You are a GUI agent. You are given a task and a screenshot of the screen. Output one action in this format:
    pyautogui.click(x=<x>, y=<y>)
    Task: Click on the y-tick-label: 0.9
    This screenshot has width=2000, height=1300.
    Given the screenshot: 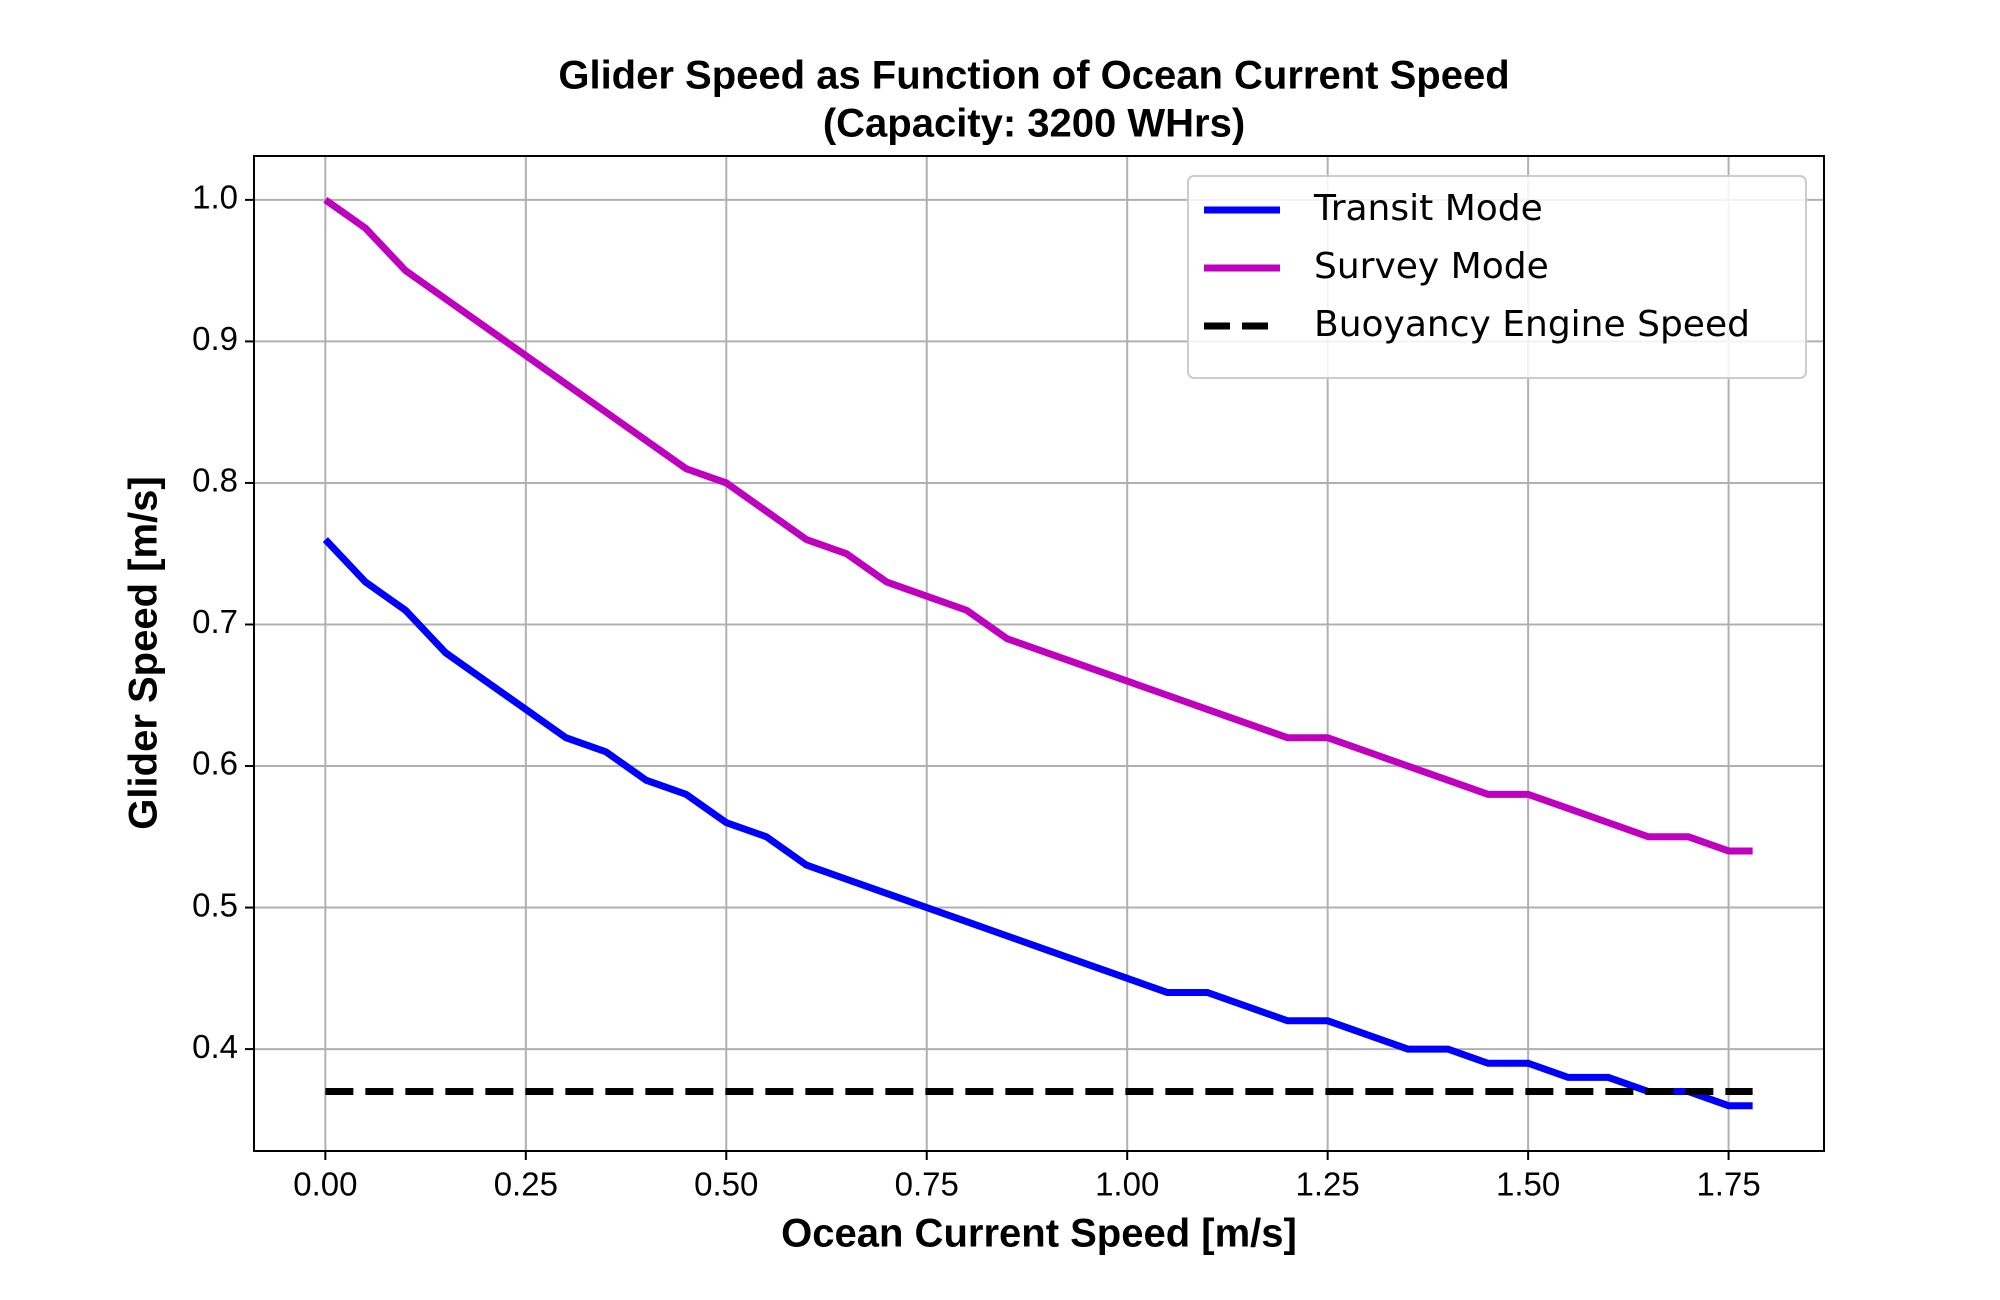 What is the action you would take?
    pyautogui.click(x=215, y=338)
    